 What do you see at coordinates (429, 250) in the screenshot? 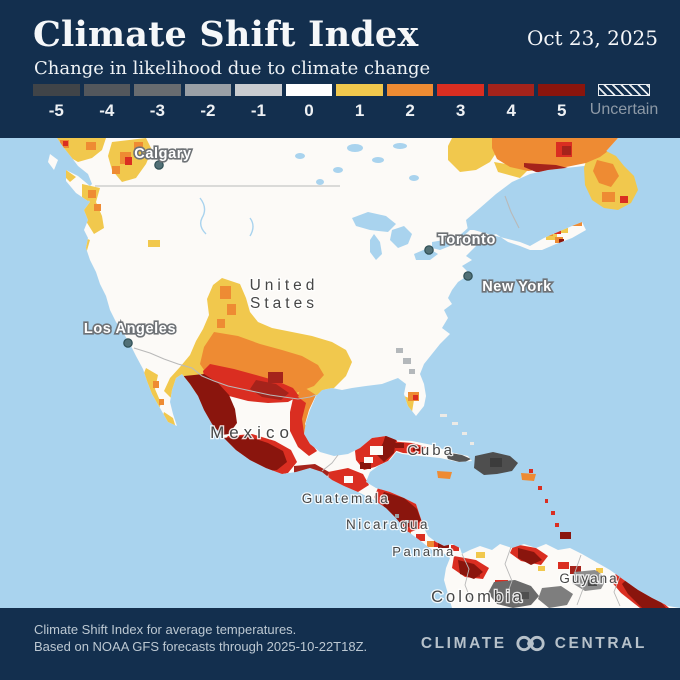
I see `city-dot-toronto` at bounding box center [429, 250].